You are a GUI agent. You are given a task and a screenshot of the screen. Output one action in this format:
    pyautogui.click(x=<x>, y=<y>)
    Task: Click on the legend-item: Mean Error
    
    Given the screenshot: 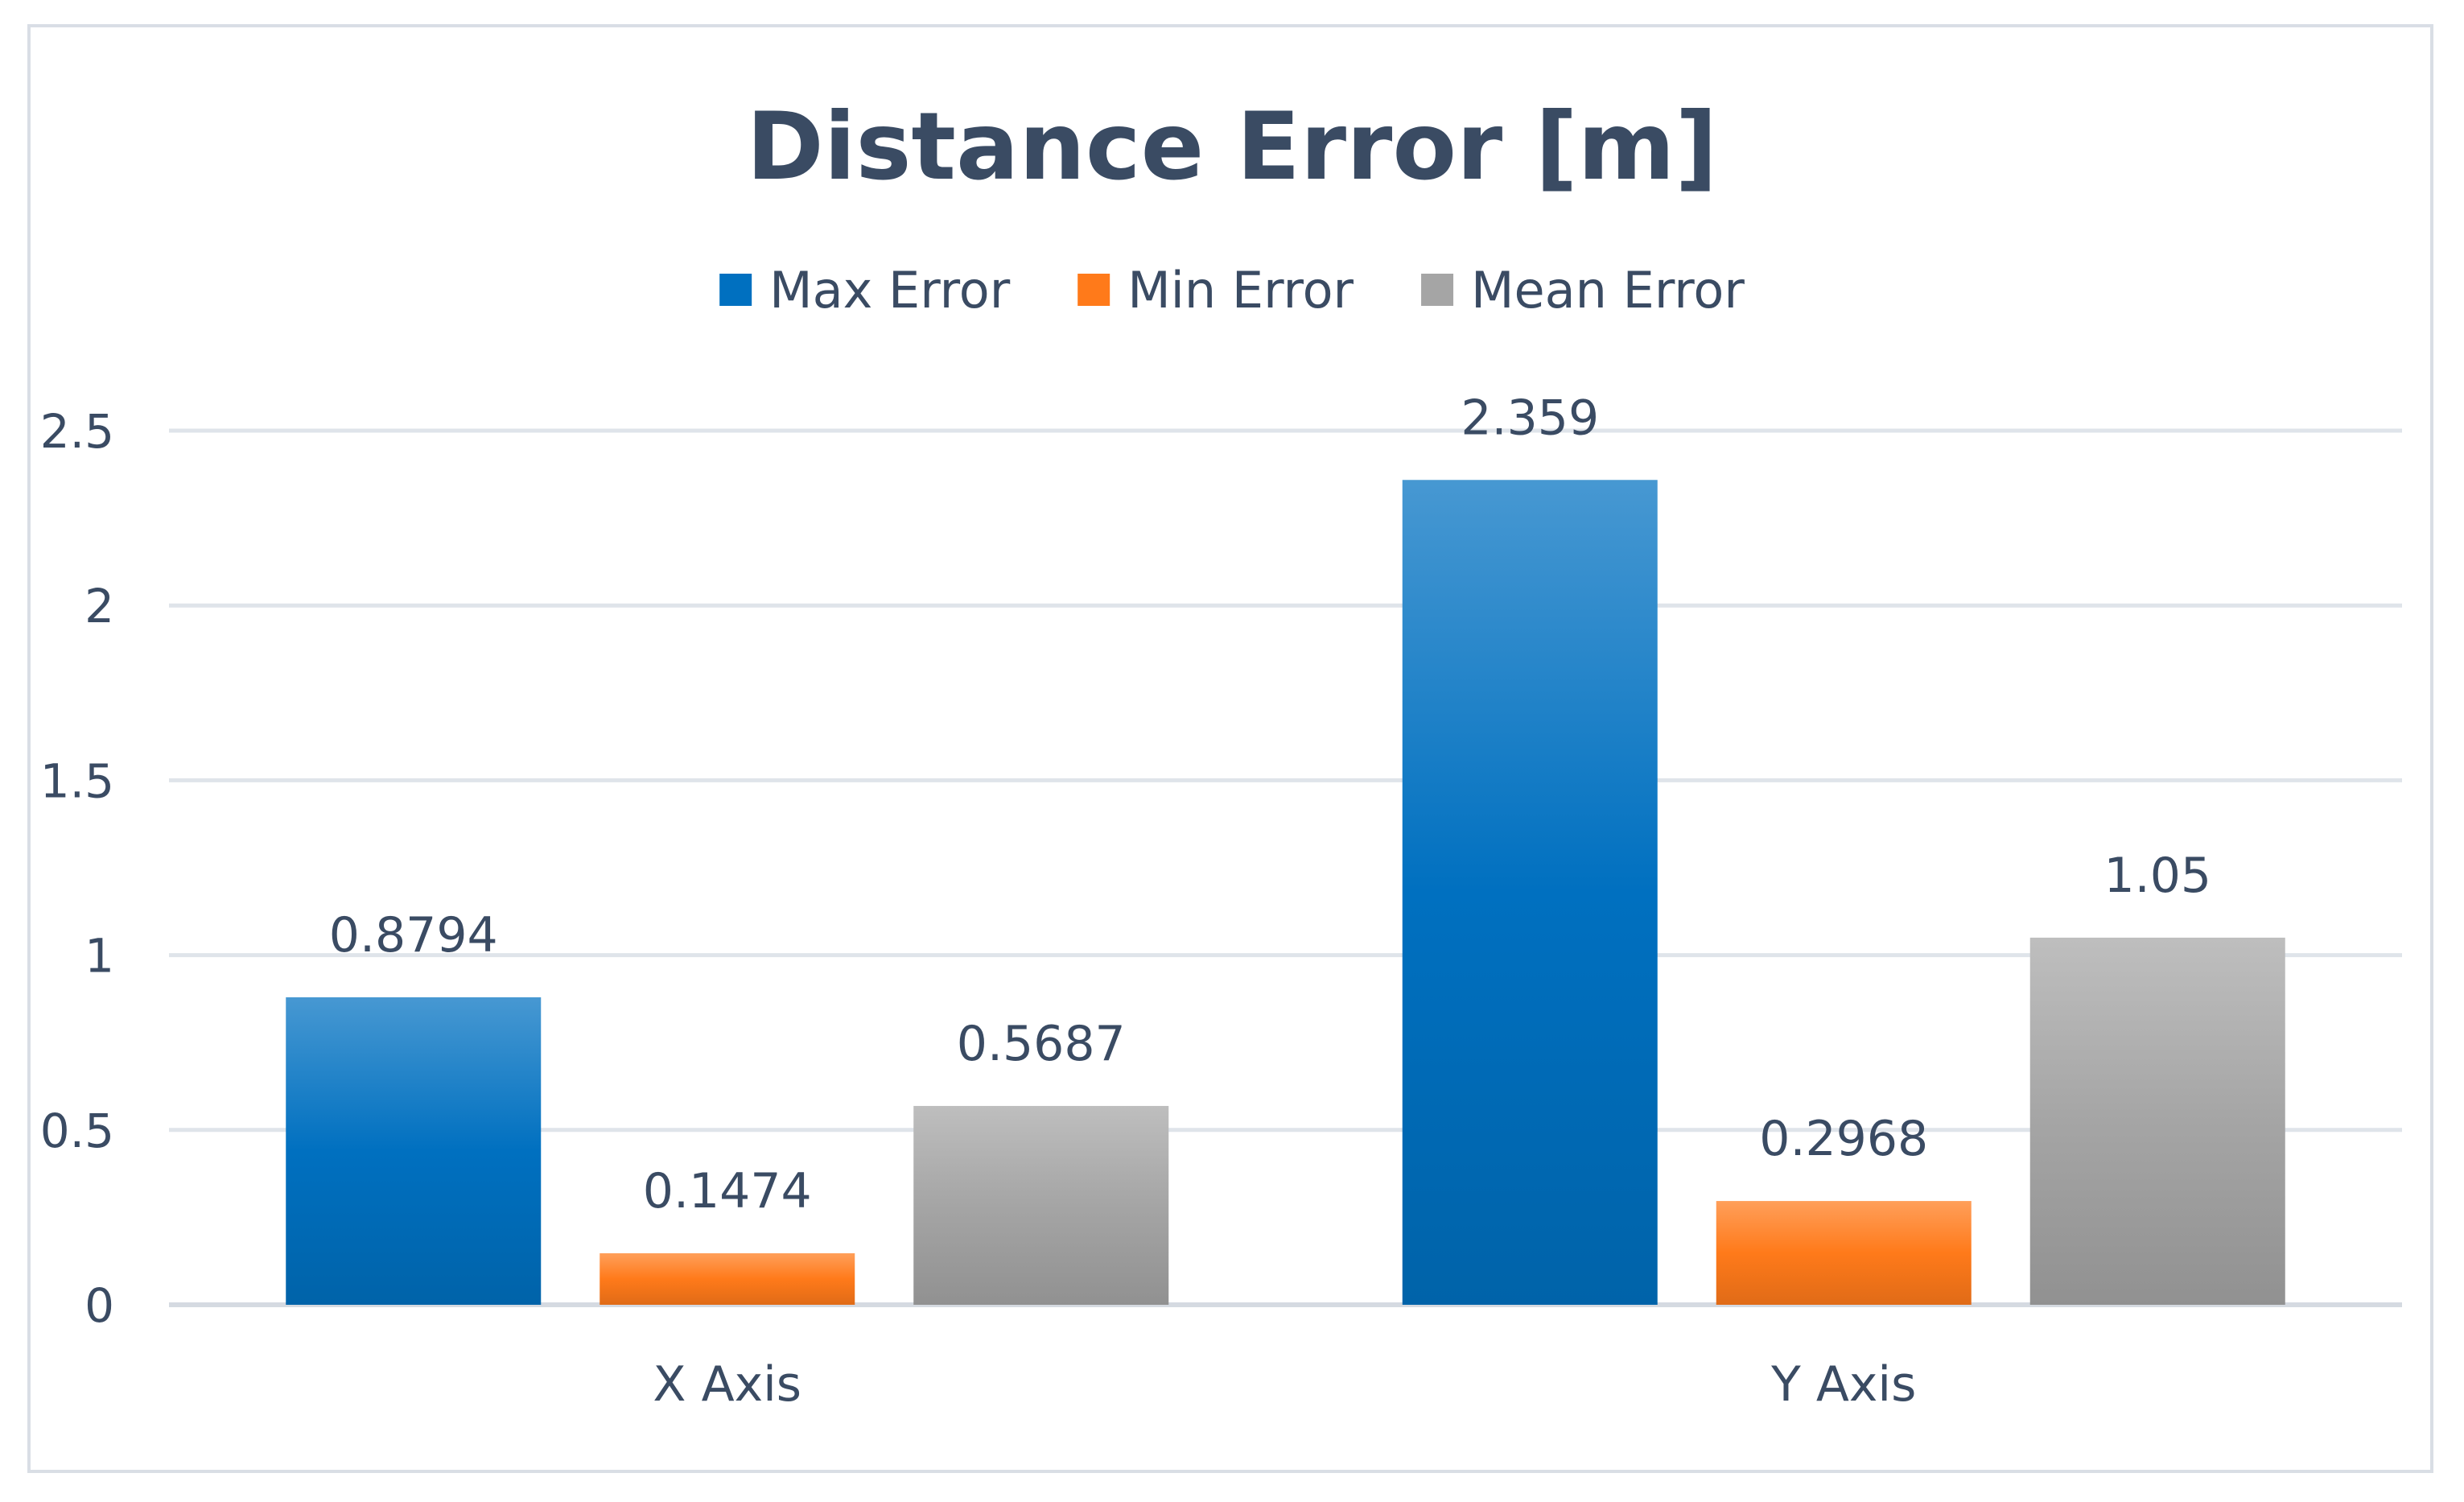 What is the action you would take?
    pyautogui.click(x=1583, y=290)
    